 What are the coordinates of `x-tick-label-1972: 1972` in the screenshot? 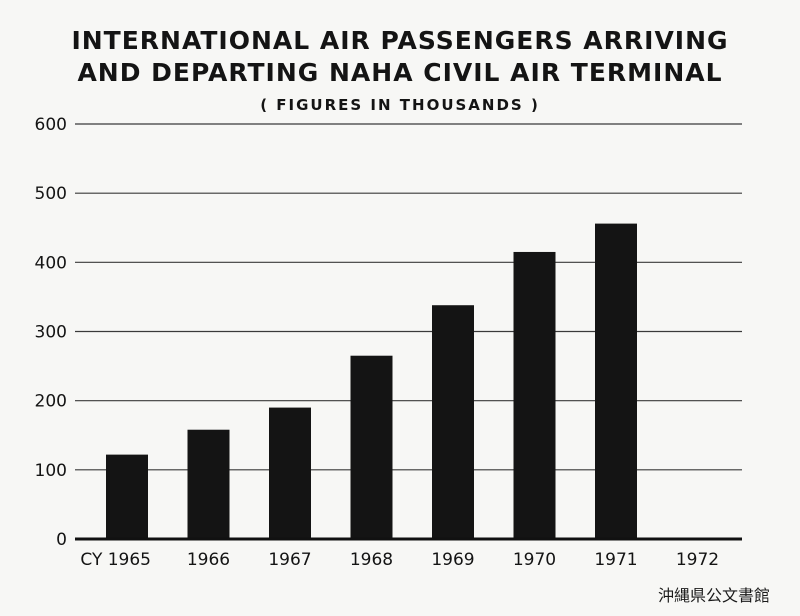 It's located at (697, 560).